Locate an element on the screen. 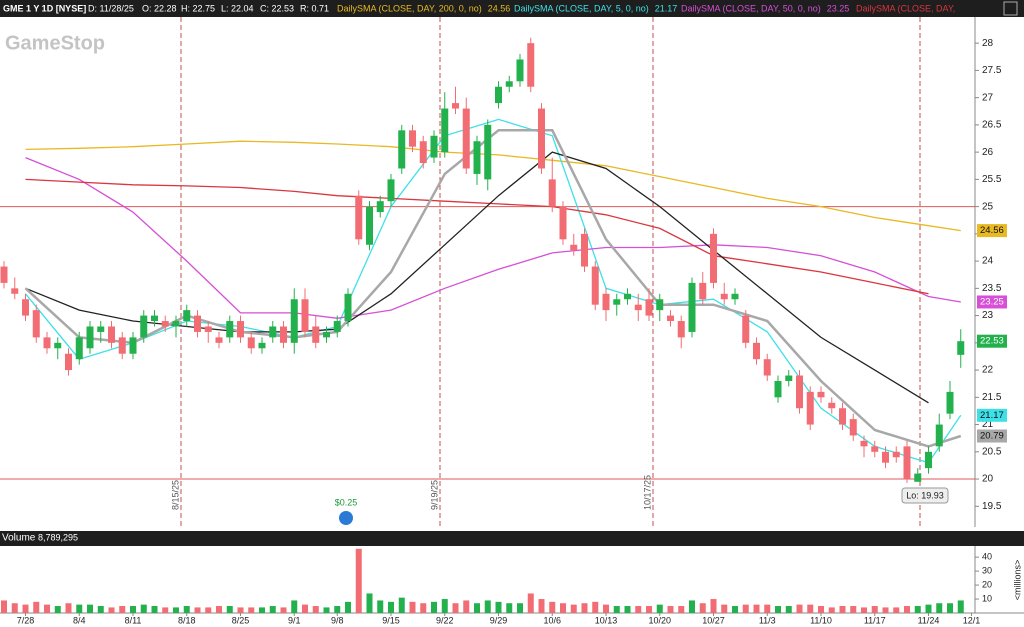 This screenshot has height=627, width=1024. panel-icon is located at coordinates (1010, 8).